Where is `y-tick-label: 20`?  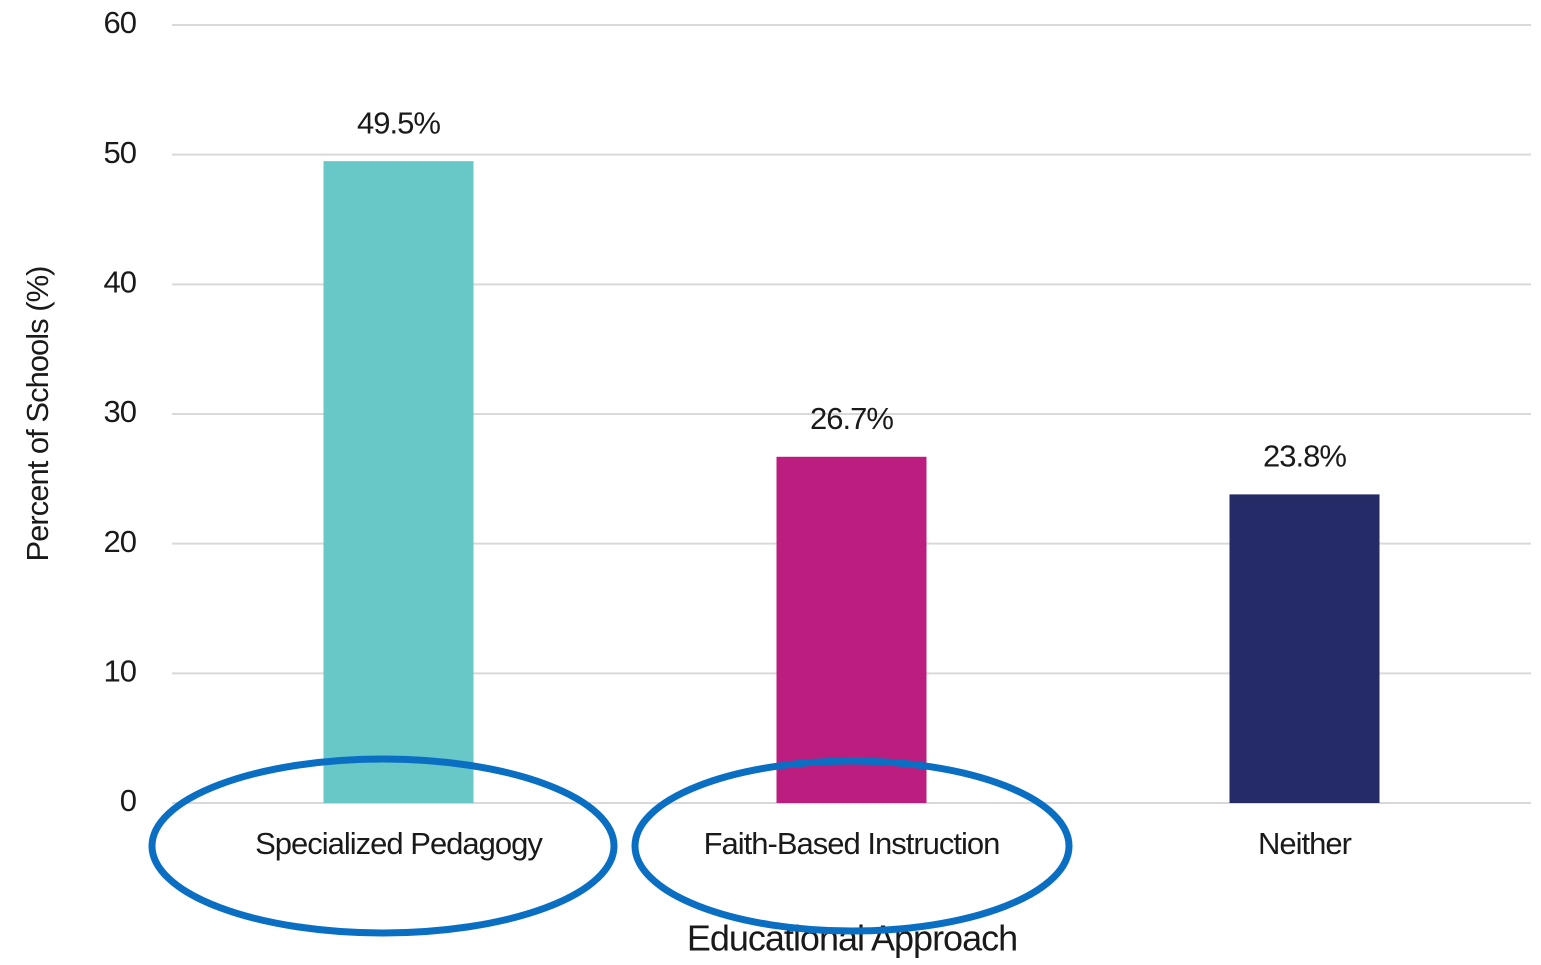
y-tick-label: 20 is located at coordinates (120, 541).